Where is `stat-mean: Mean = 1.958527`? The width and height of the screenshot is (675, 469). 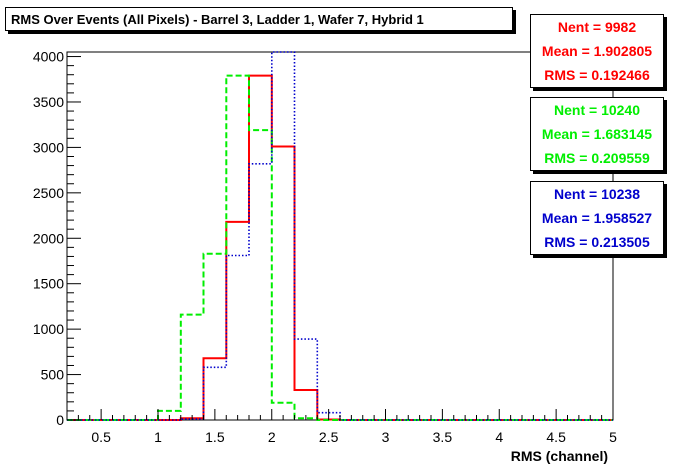 stat-mean: Mean = 1.958527 is located at coordinates (597, 218).